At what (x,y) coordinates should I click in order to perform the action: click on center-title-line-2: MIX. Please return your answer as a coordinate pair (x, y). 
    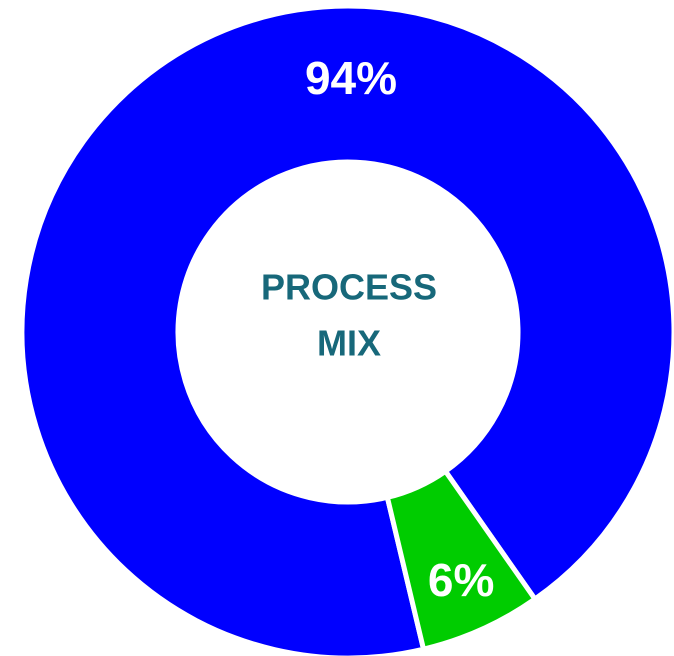
    Looking at the image, I should click on (349, 343).